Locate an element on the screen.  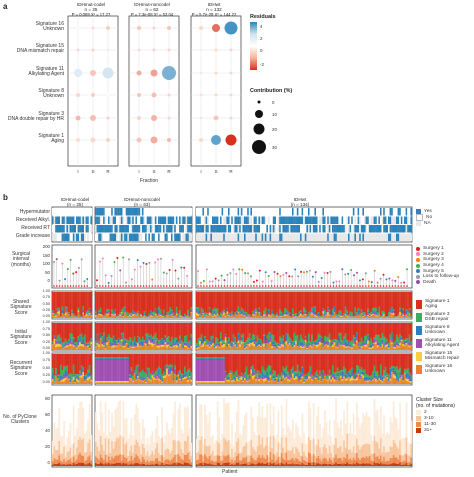
panel-b-xlabel: Patient is located at coordinates (230, 472).